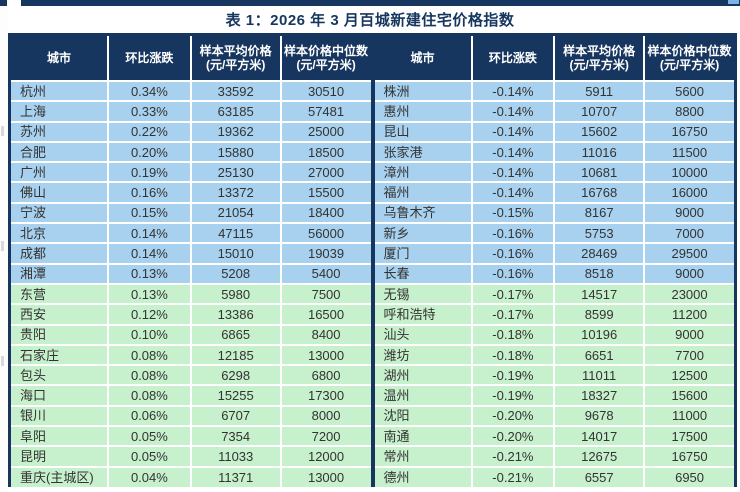 The width and height of the screenshot is (740, 492). I want to click on median-price-cell: 11200, so click(688, 314).